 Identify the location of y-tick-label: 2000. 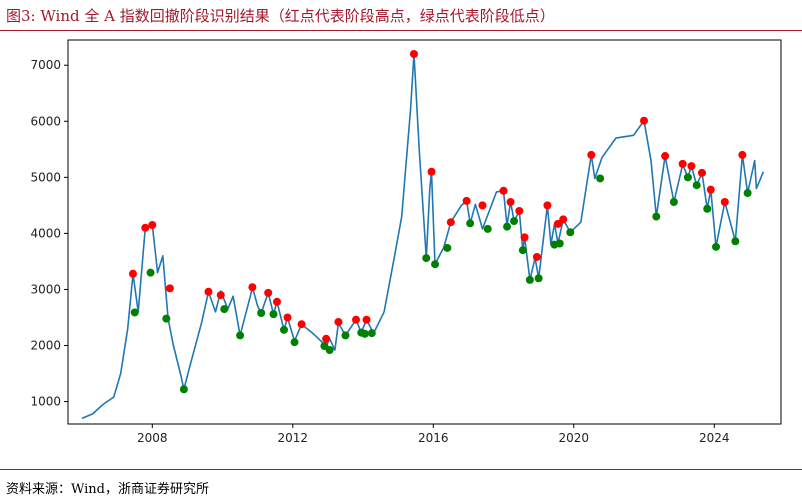
(45, 346).